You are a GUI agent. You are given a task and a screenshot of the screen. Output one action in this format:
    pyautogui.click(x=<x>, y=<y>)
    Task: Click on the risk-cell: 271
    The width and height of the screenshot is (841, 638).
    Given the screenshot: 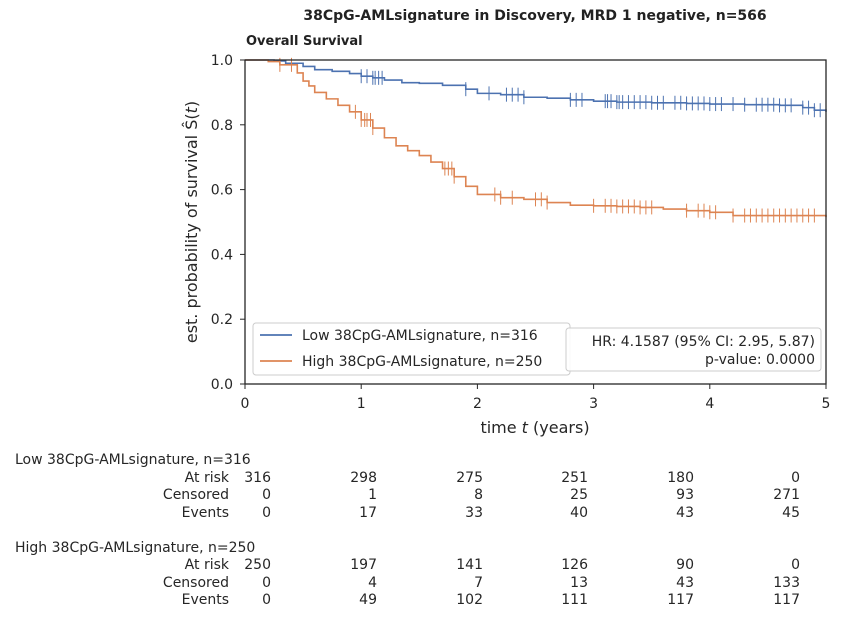 What is the action you would take?
    pyautogui.click(x=786, y=495)
    